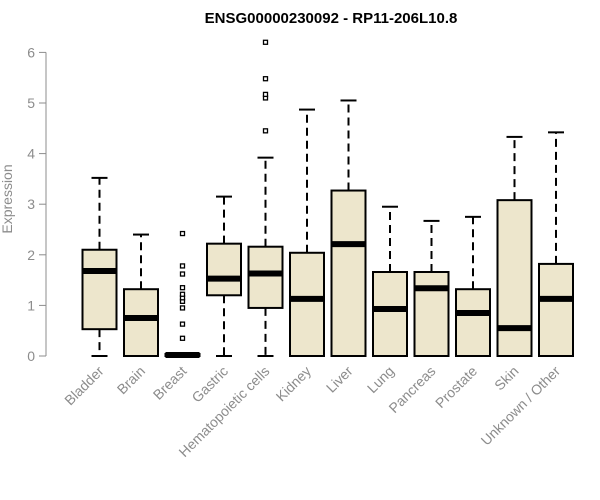 The width and height of the screenshot is (600, 500). Describe the element at coordinates (84, 386) in the screenshot. I see `x-tick-label: Bladder` at that location.